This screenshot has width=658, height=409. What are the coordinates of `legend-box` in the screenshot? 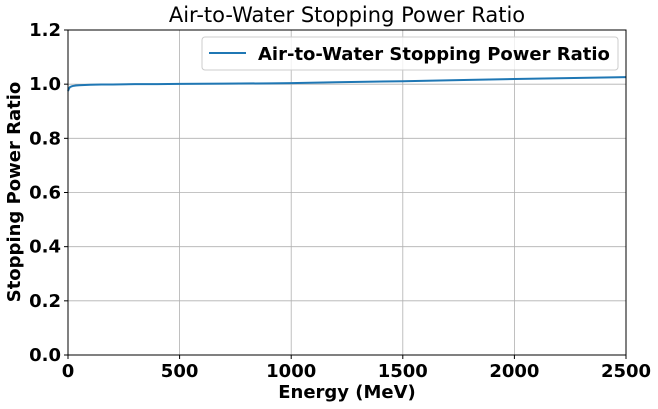 It's located at (410, 53).